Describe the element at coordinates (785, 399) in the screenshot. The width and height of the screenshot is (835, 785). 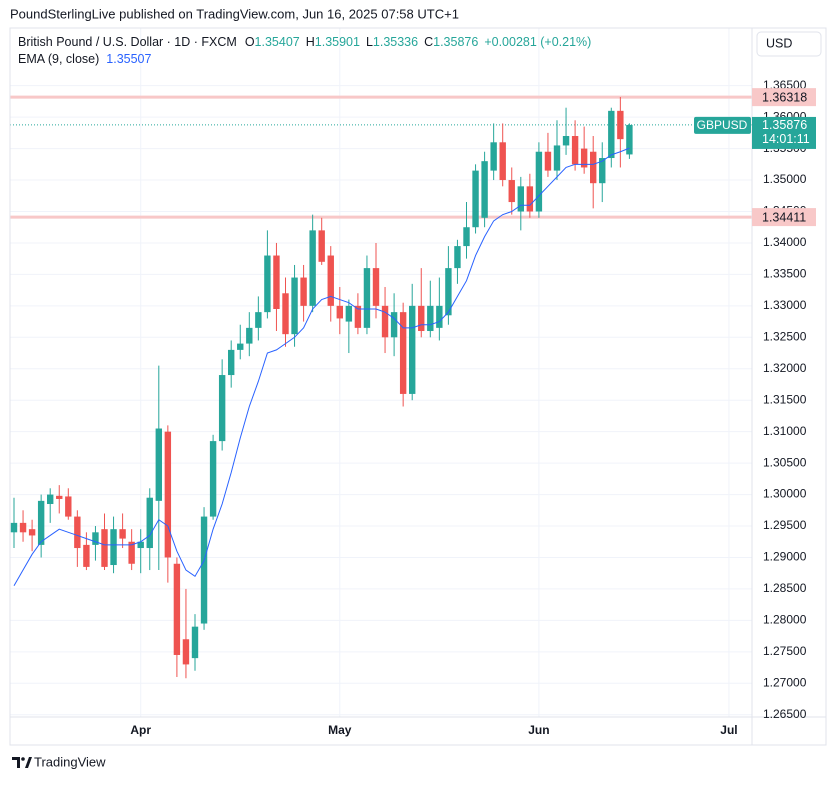
I see `y-tick-label: 1.31500` at that location.